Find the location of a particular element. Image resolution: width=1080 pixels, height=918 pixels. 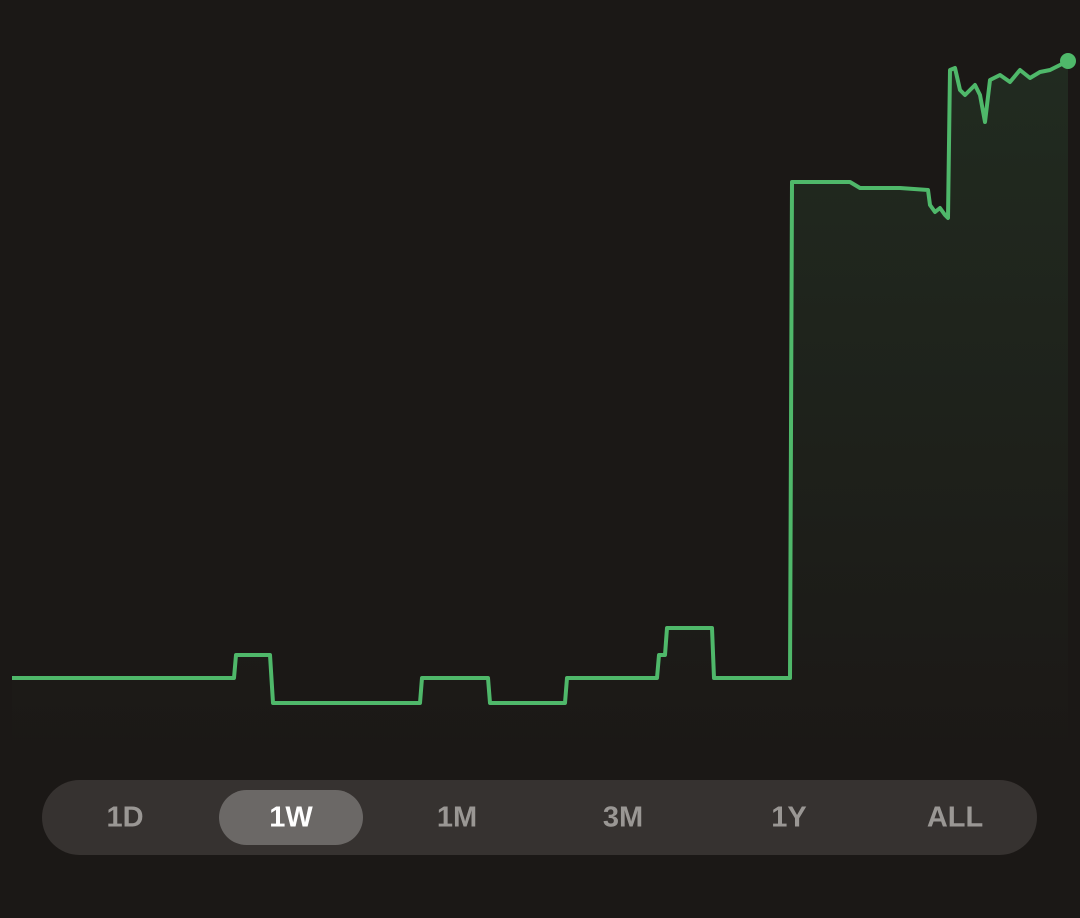

selected-pill is located at coordinates (291, 817).